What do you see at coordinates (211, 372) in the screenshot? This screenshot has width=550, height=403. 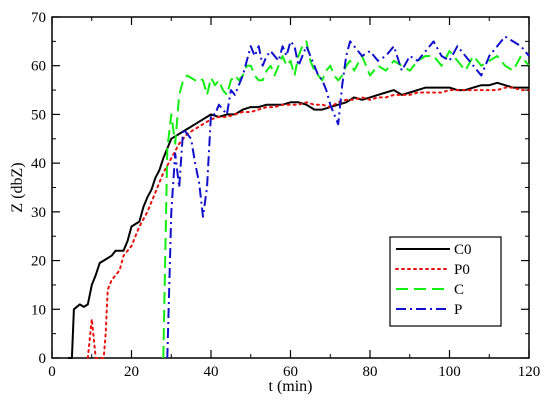 I see `x-tick-label: 40` at bounding box center [211, 372].